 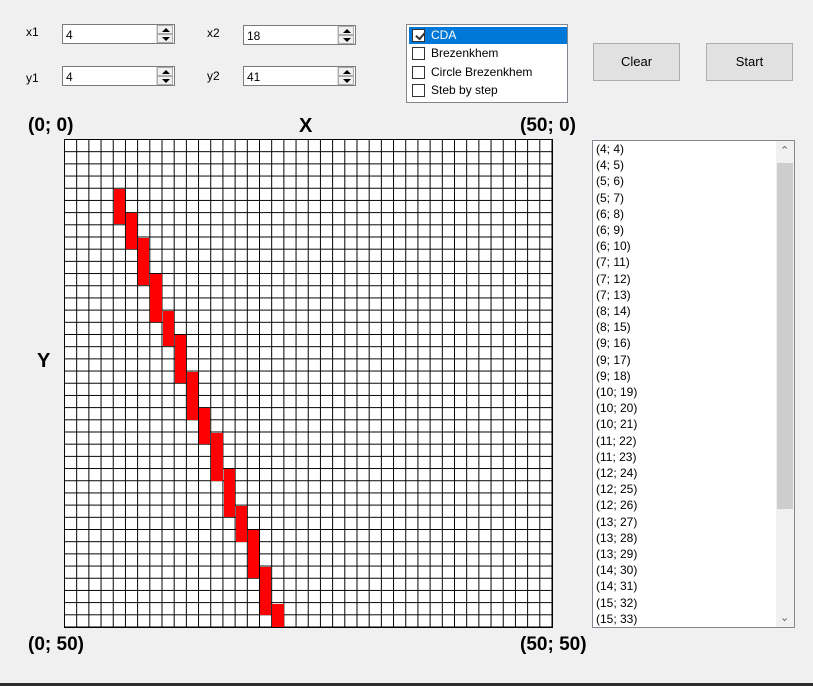 I want to click on x1-spinner, so click(x=165, y=34).